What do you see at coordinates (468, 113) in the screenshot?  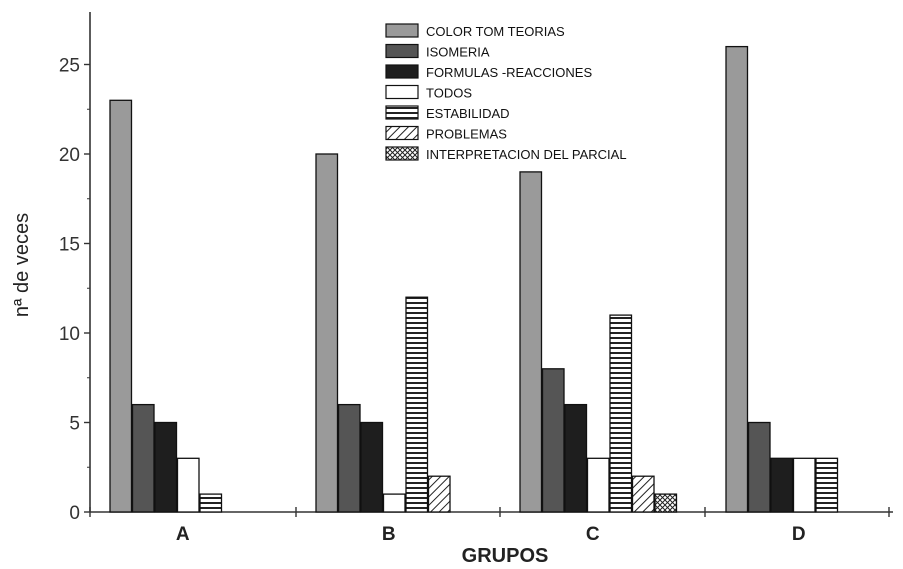 I see `legend-label: ESTABILIDAD` at bounding box center [468, 113].